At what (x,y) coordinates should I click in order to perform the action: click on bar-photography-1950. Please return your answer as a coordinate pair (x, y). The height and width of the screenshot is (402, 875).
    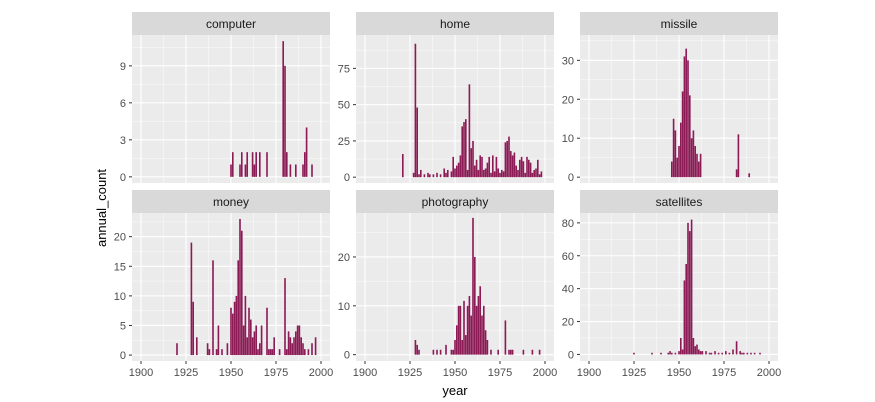
    Looking at the image, I should click on (455, 347).